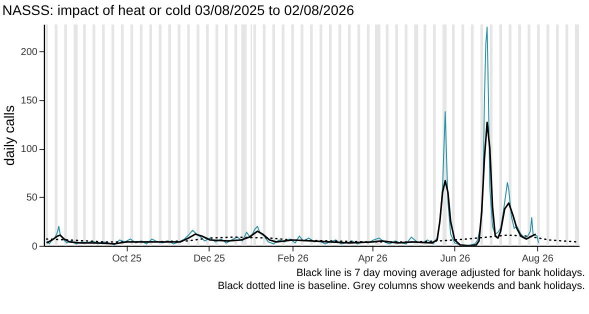  I want to click on y-tick-label: 50, so click(32, 198).